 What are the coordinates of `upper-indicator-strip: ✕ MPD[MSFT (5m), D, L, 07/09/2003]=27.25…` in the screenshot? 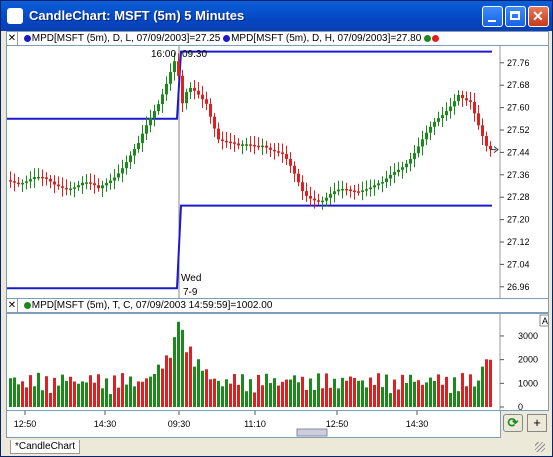 It's located at (277, 38).